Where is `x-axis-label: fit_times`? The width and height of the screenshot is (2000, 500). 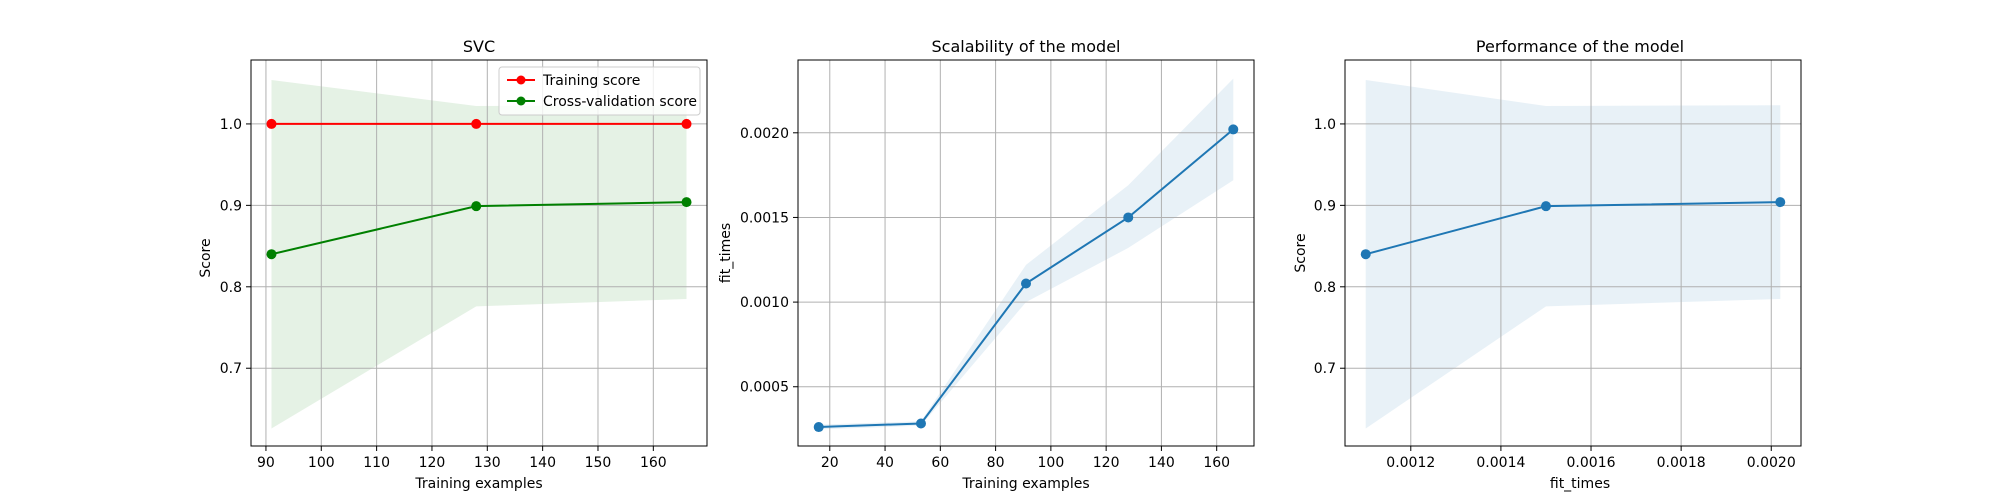
x-axis-label: fit_times is located at coordinates (1580, 484).